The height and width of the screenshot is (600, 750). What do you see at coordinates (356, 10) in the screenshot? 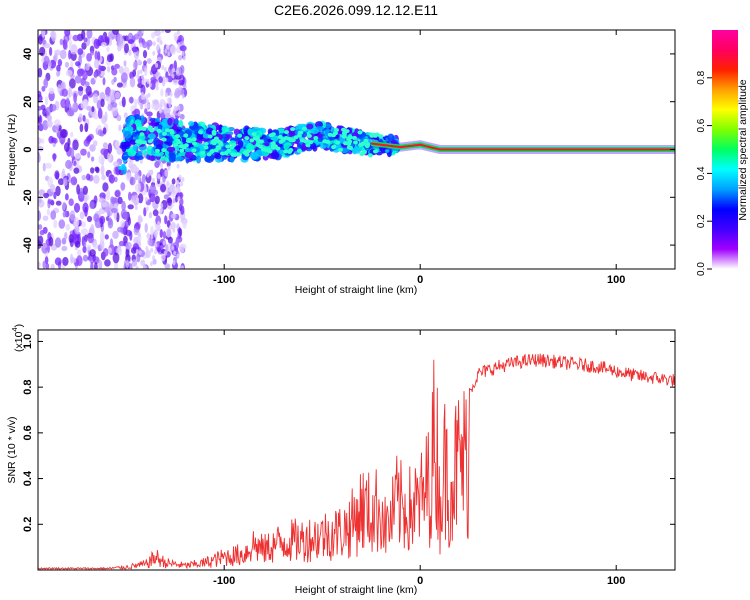
I see `chart-title: C2E6.2026.099.12.12.E11` at bounding box center [356, 10].